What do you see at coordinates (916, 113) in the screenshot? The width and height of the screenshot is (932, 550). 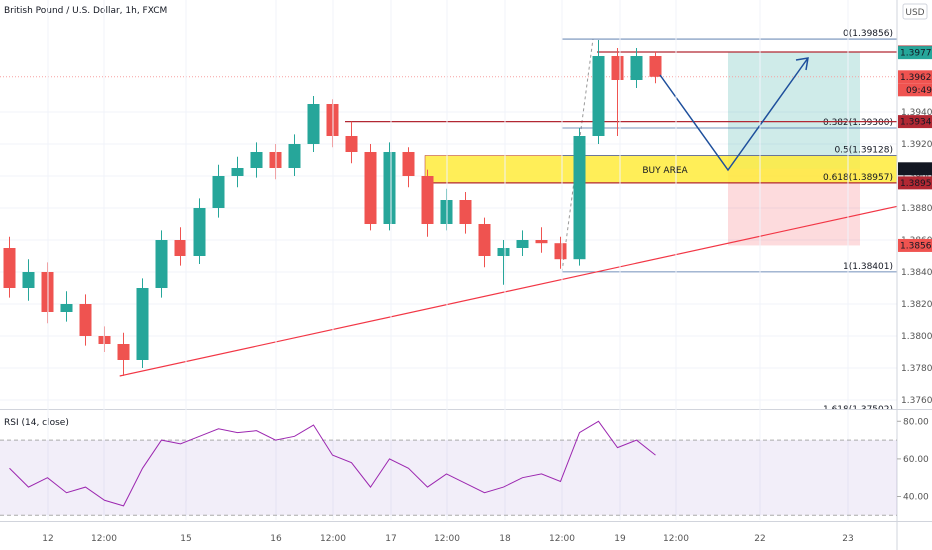 I see `y-tick-label: 1.39400` at bounding box center [916, 113].